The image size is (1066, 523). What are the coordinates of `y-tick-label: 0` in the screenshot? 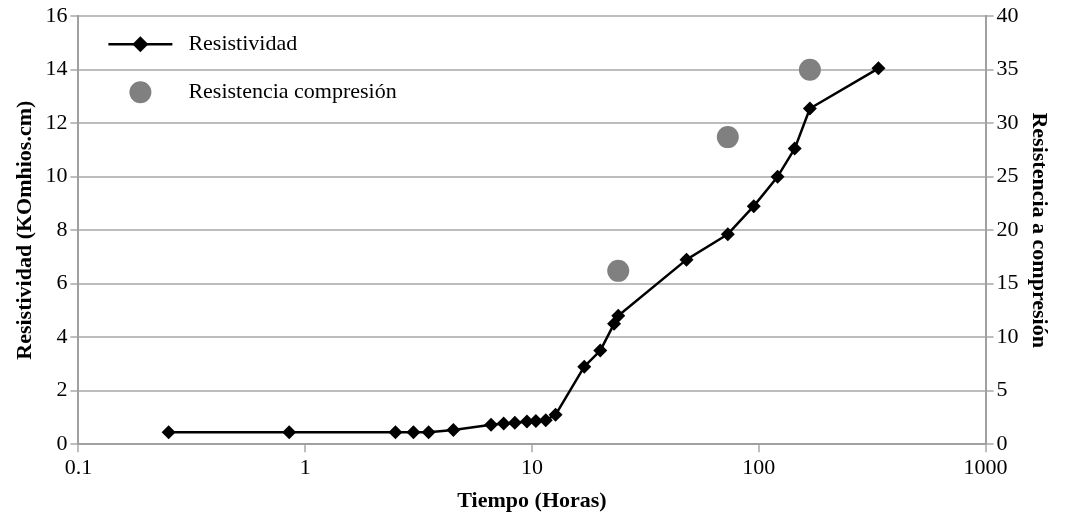 It's located at (62, 442).